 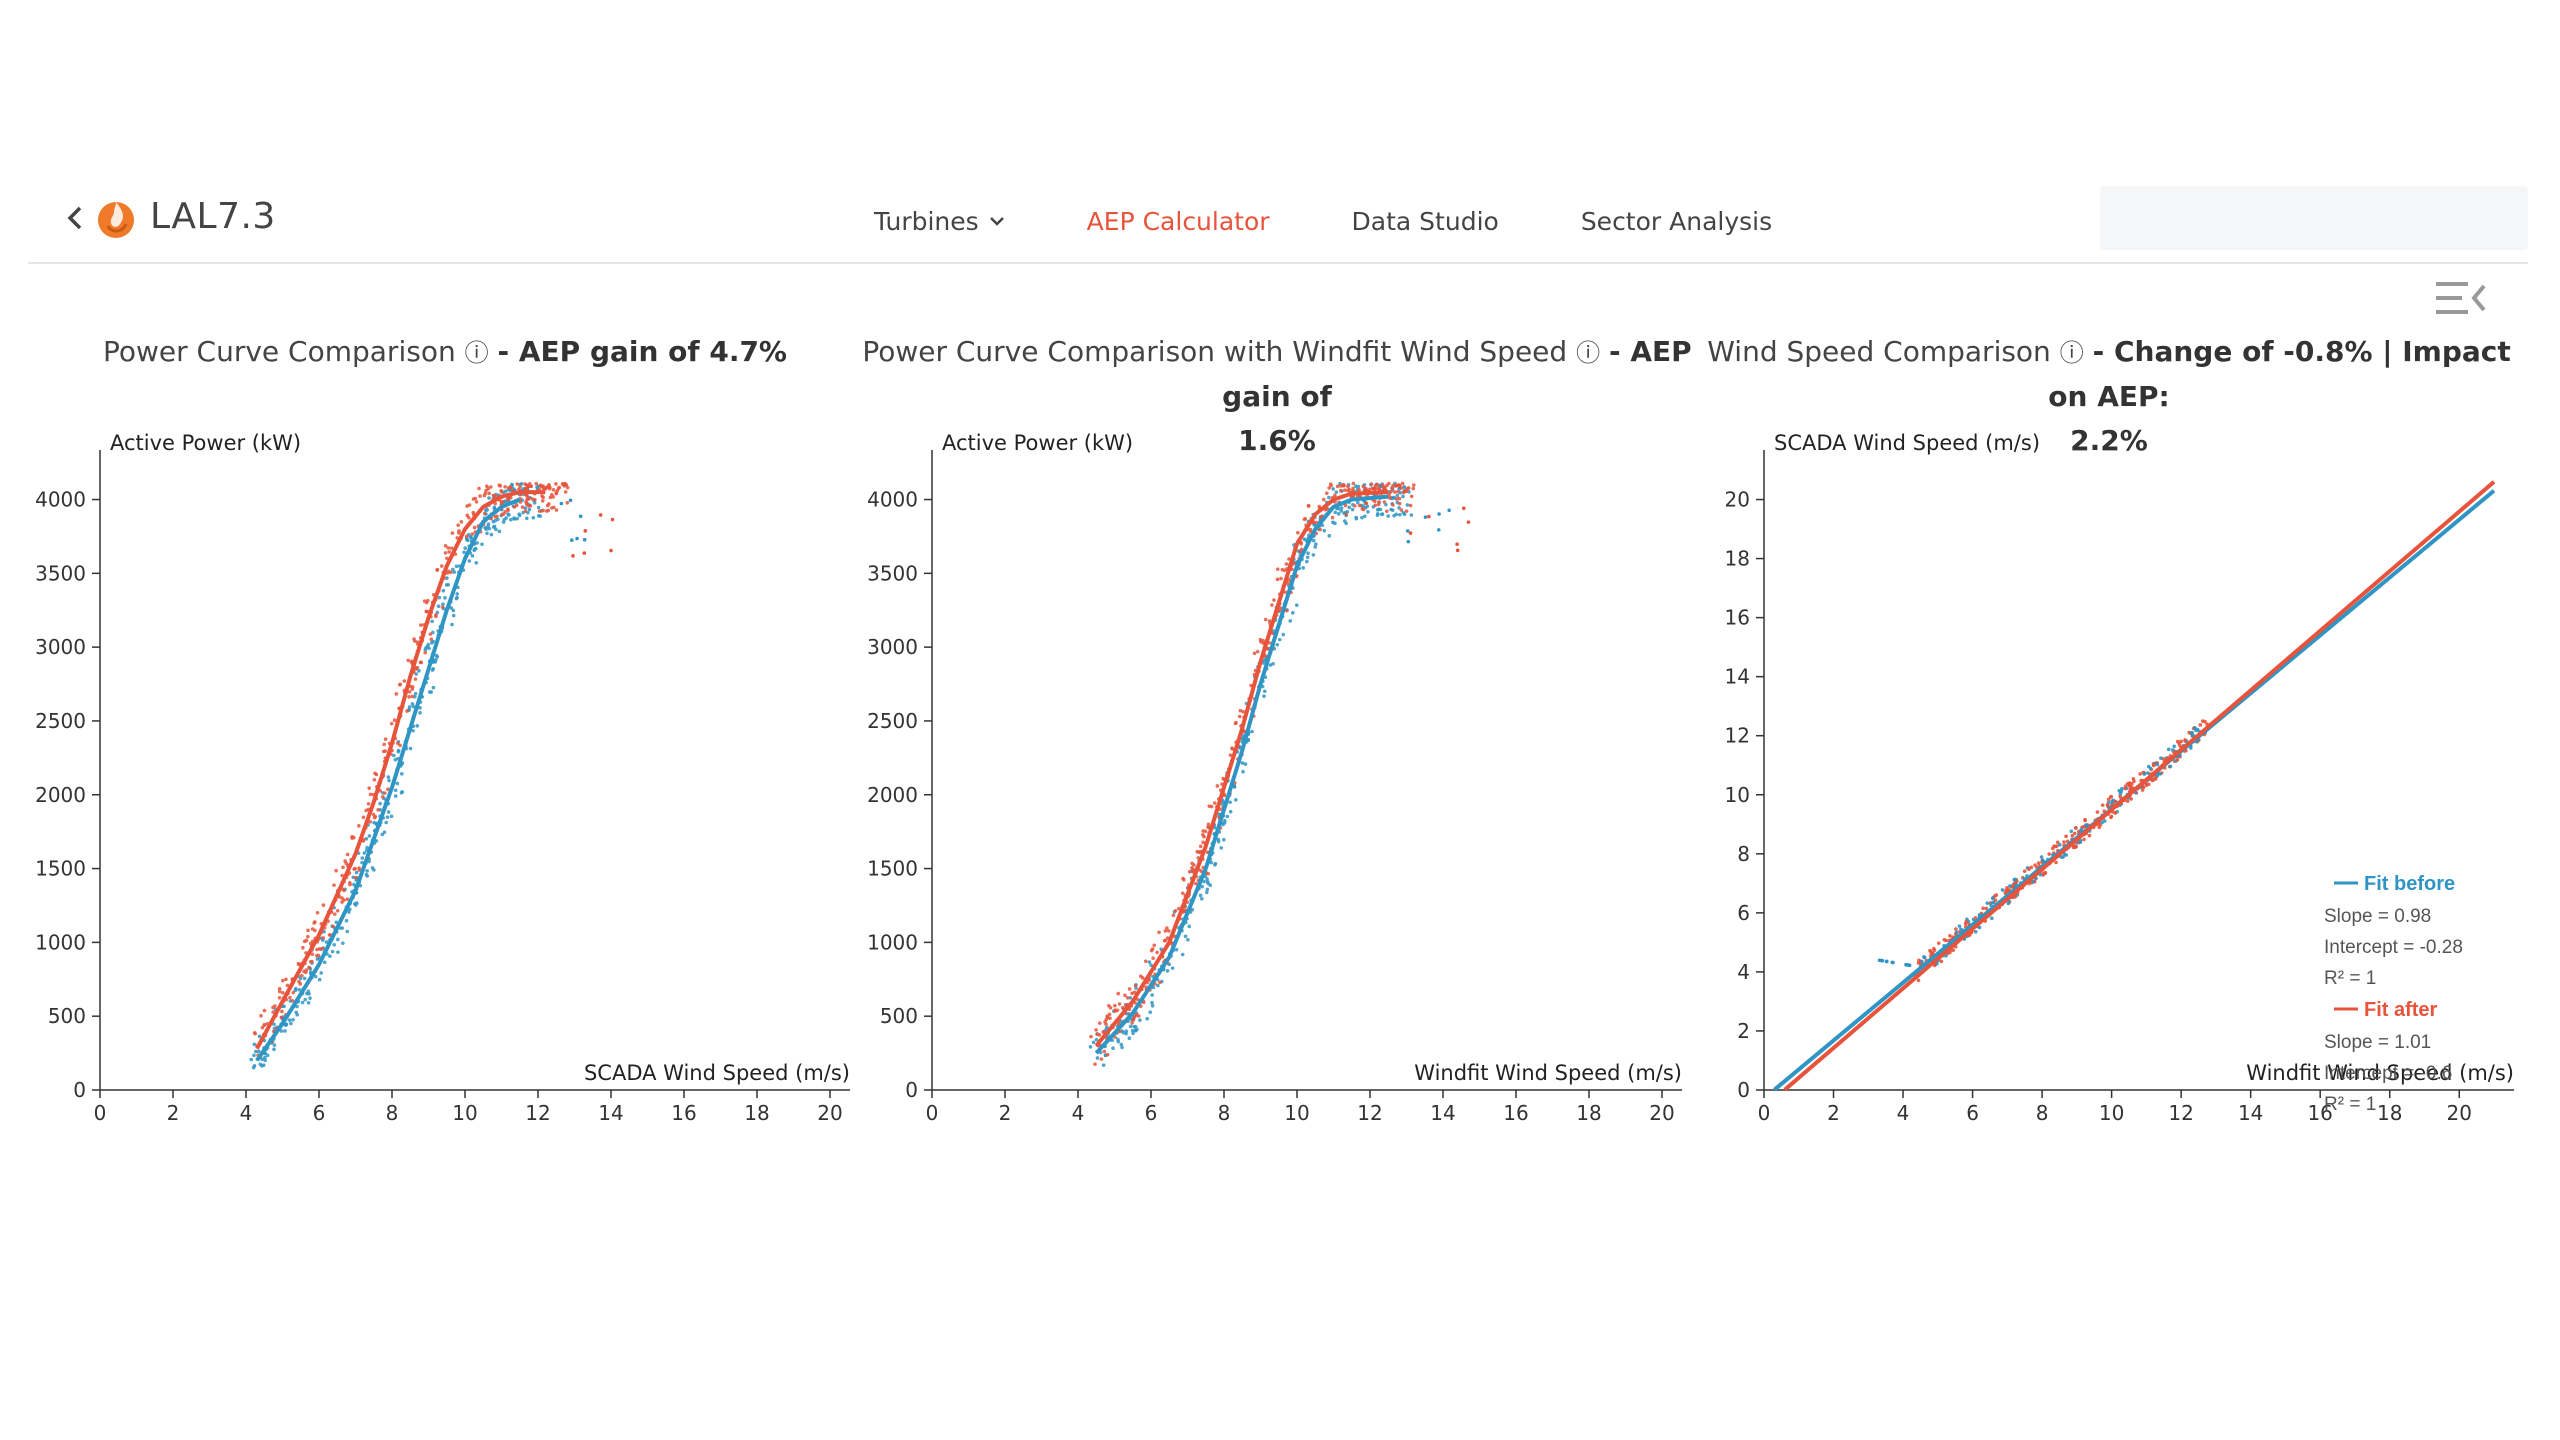 What do you see at coordinates (1548, 1073) in the screenshot?
I see `x-axis-label: Windfit Wind Speed (m/s)` at bounding box center [1548, 1073].